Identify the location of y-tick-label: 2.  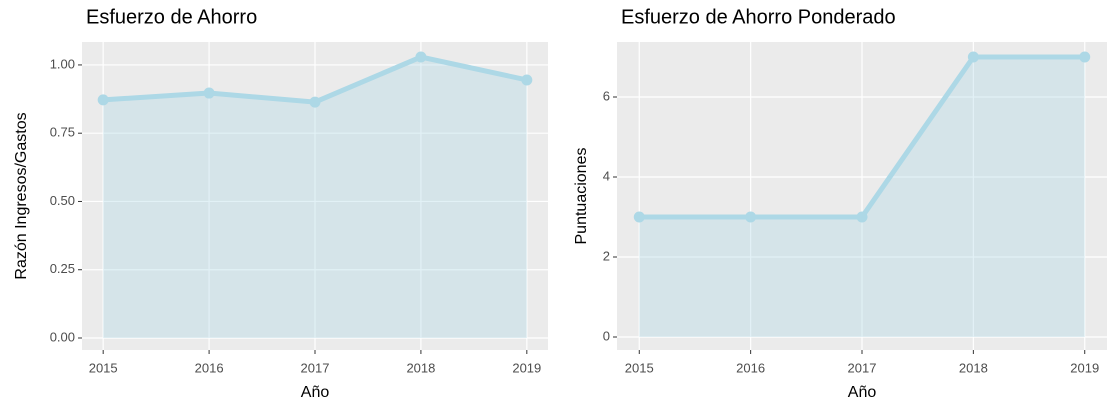
(606, 255).